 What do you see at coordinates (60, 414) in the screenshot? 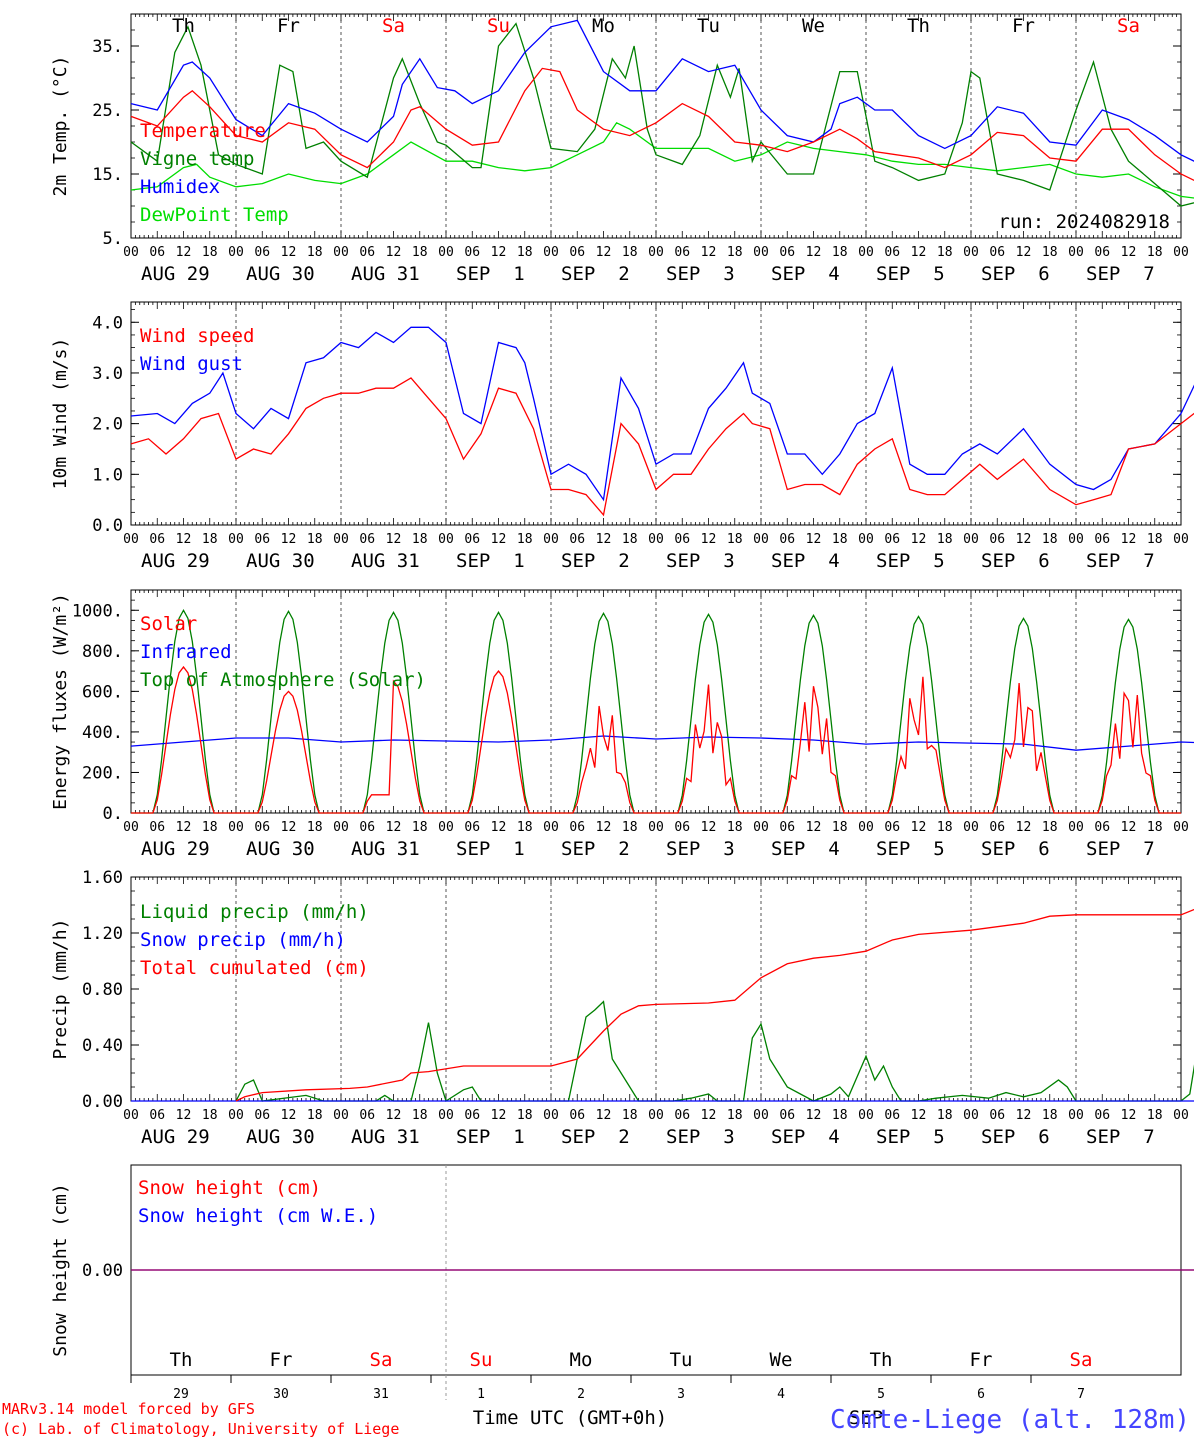
I see `y-axis-title: 10m Wind (m/s)` at bounding box center [60, 414].